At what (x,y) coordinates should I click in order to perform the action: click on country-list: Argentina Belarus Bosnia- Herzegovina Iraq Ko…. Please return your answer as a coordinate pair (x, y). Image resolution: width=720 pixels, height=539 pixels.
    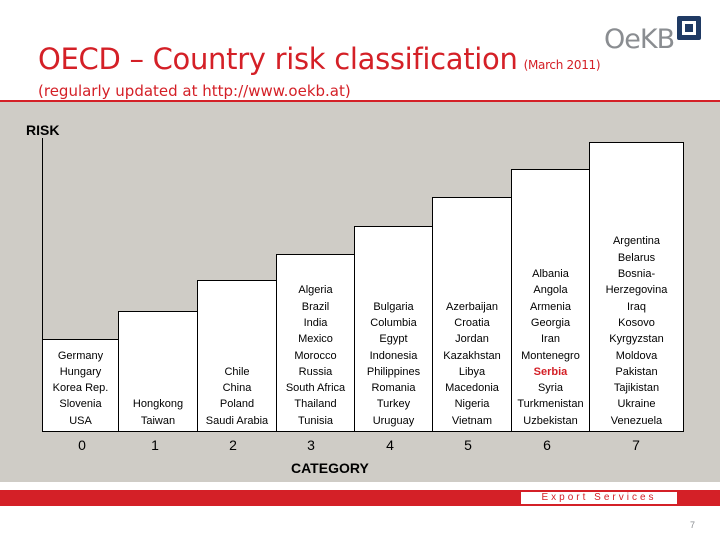
    Looking at the image, I should click on (637, 331).